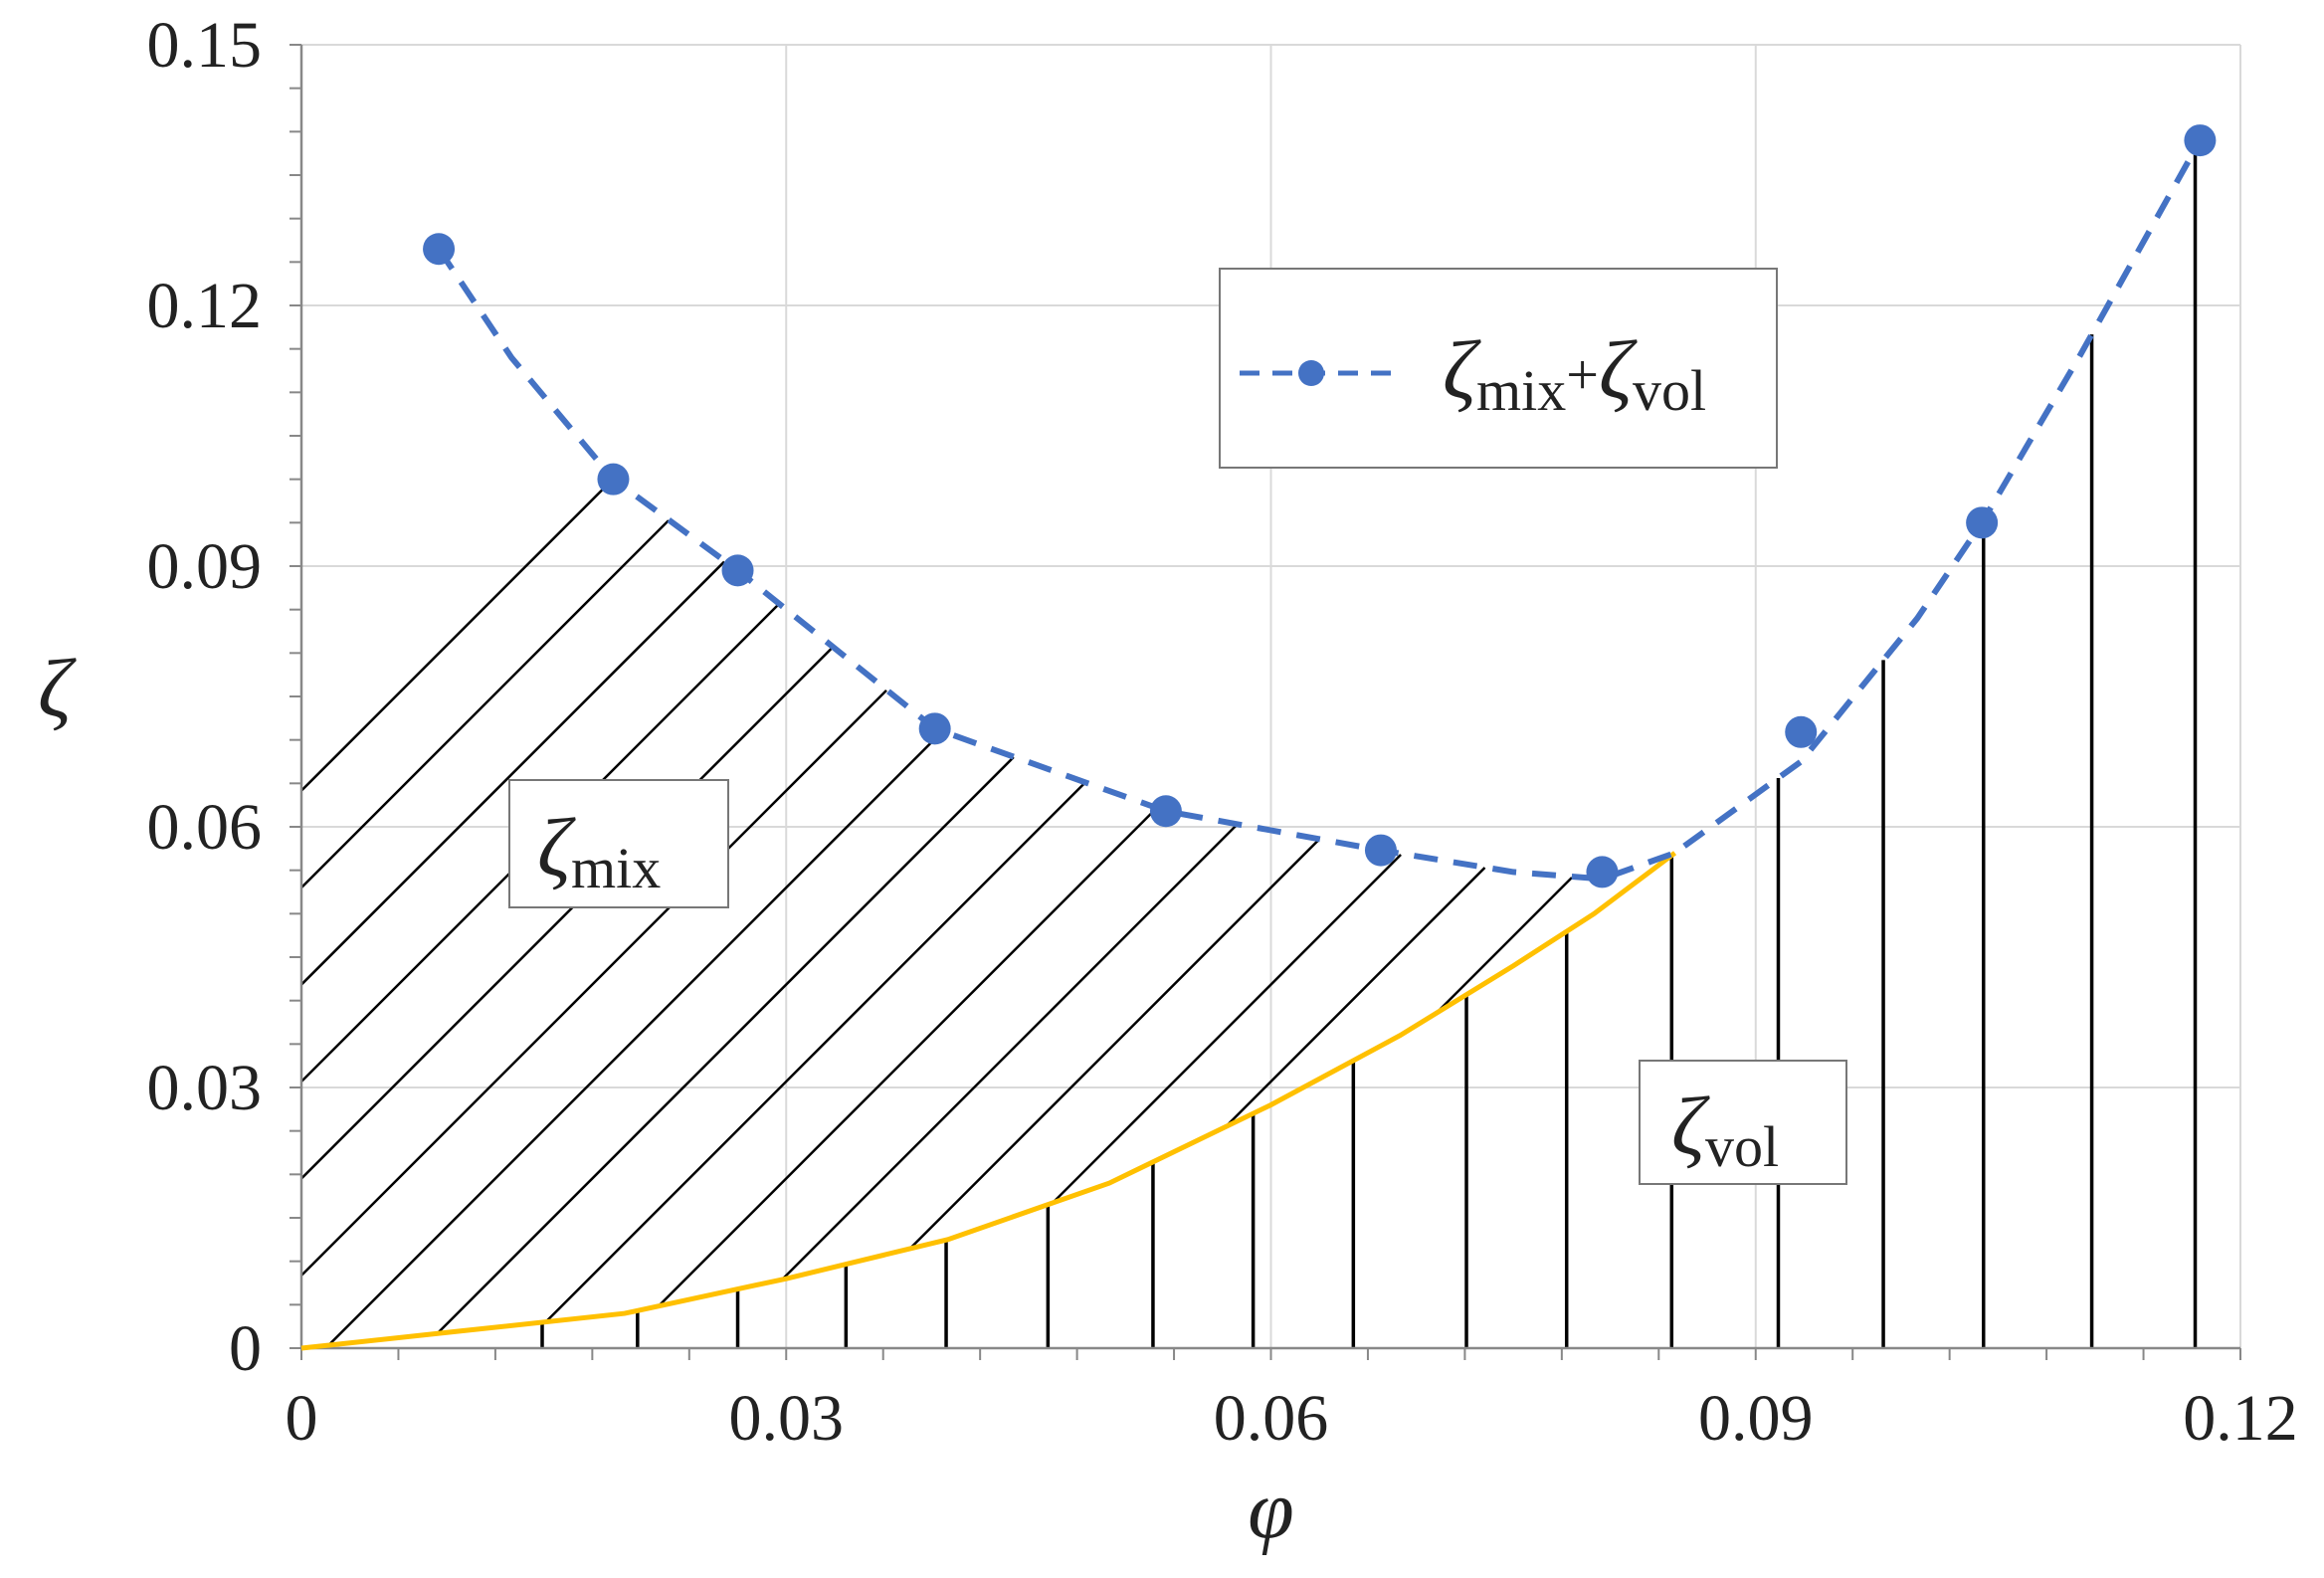 This screenshot has width=2324, height=1578. I want to click on legend-marker, so click(1311, 373).